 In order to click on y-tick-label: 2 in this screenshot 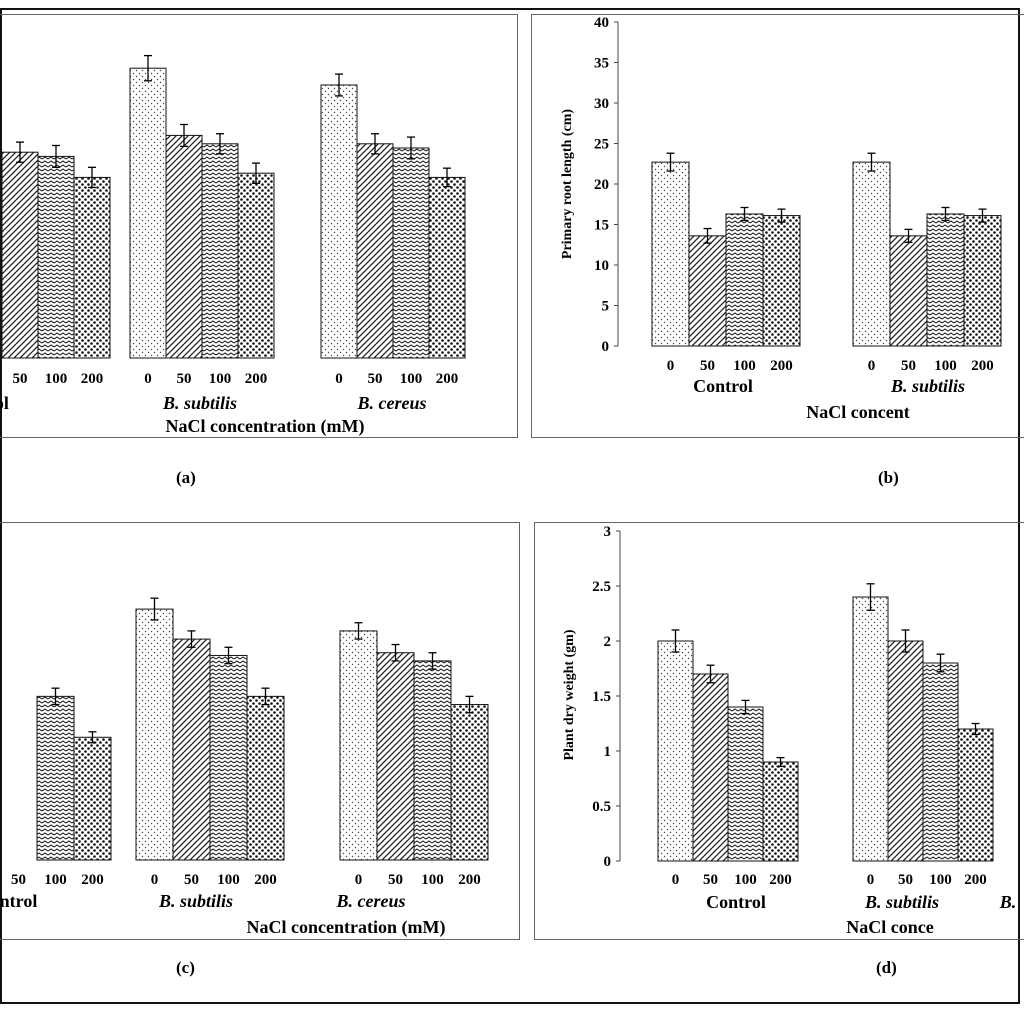, I will do `click(608, 642)`.